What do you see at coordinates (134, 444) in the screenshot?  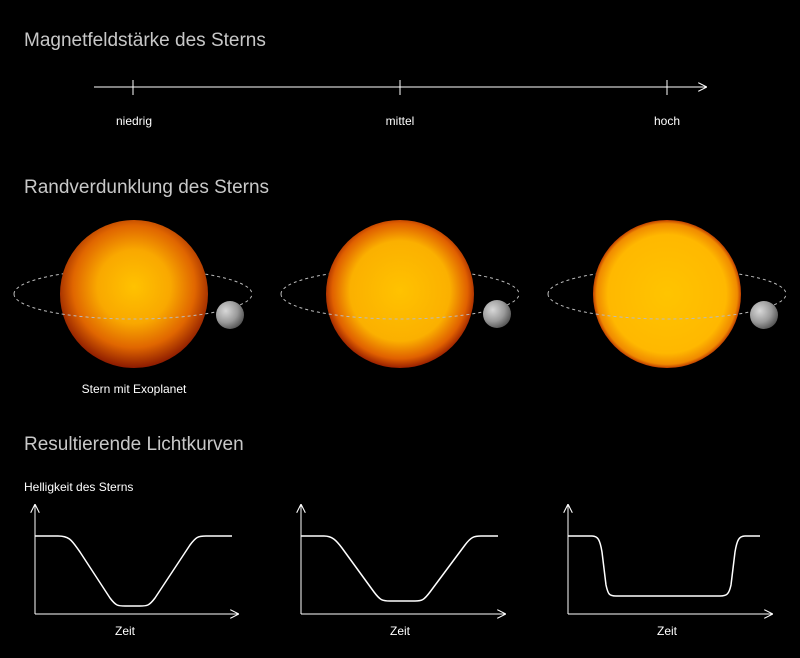 I see `heading-light-curves: Resultierende Lichtkurven` at bounding box center [134, 444].